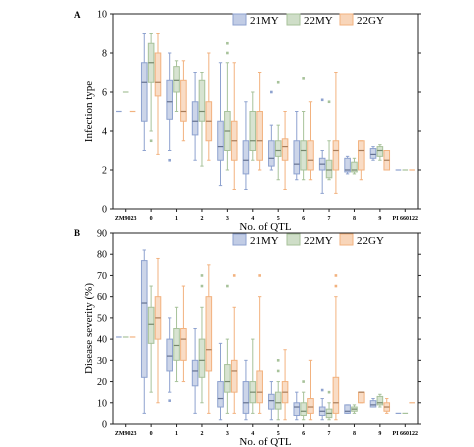 Image resolution: width=474 pixels, height=447 pixels. I want to click on y-tick-label: 4, so click(104, 132).